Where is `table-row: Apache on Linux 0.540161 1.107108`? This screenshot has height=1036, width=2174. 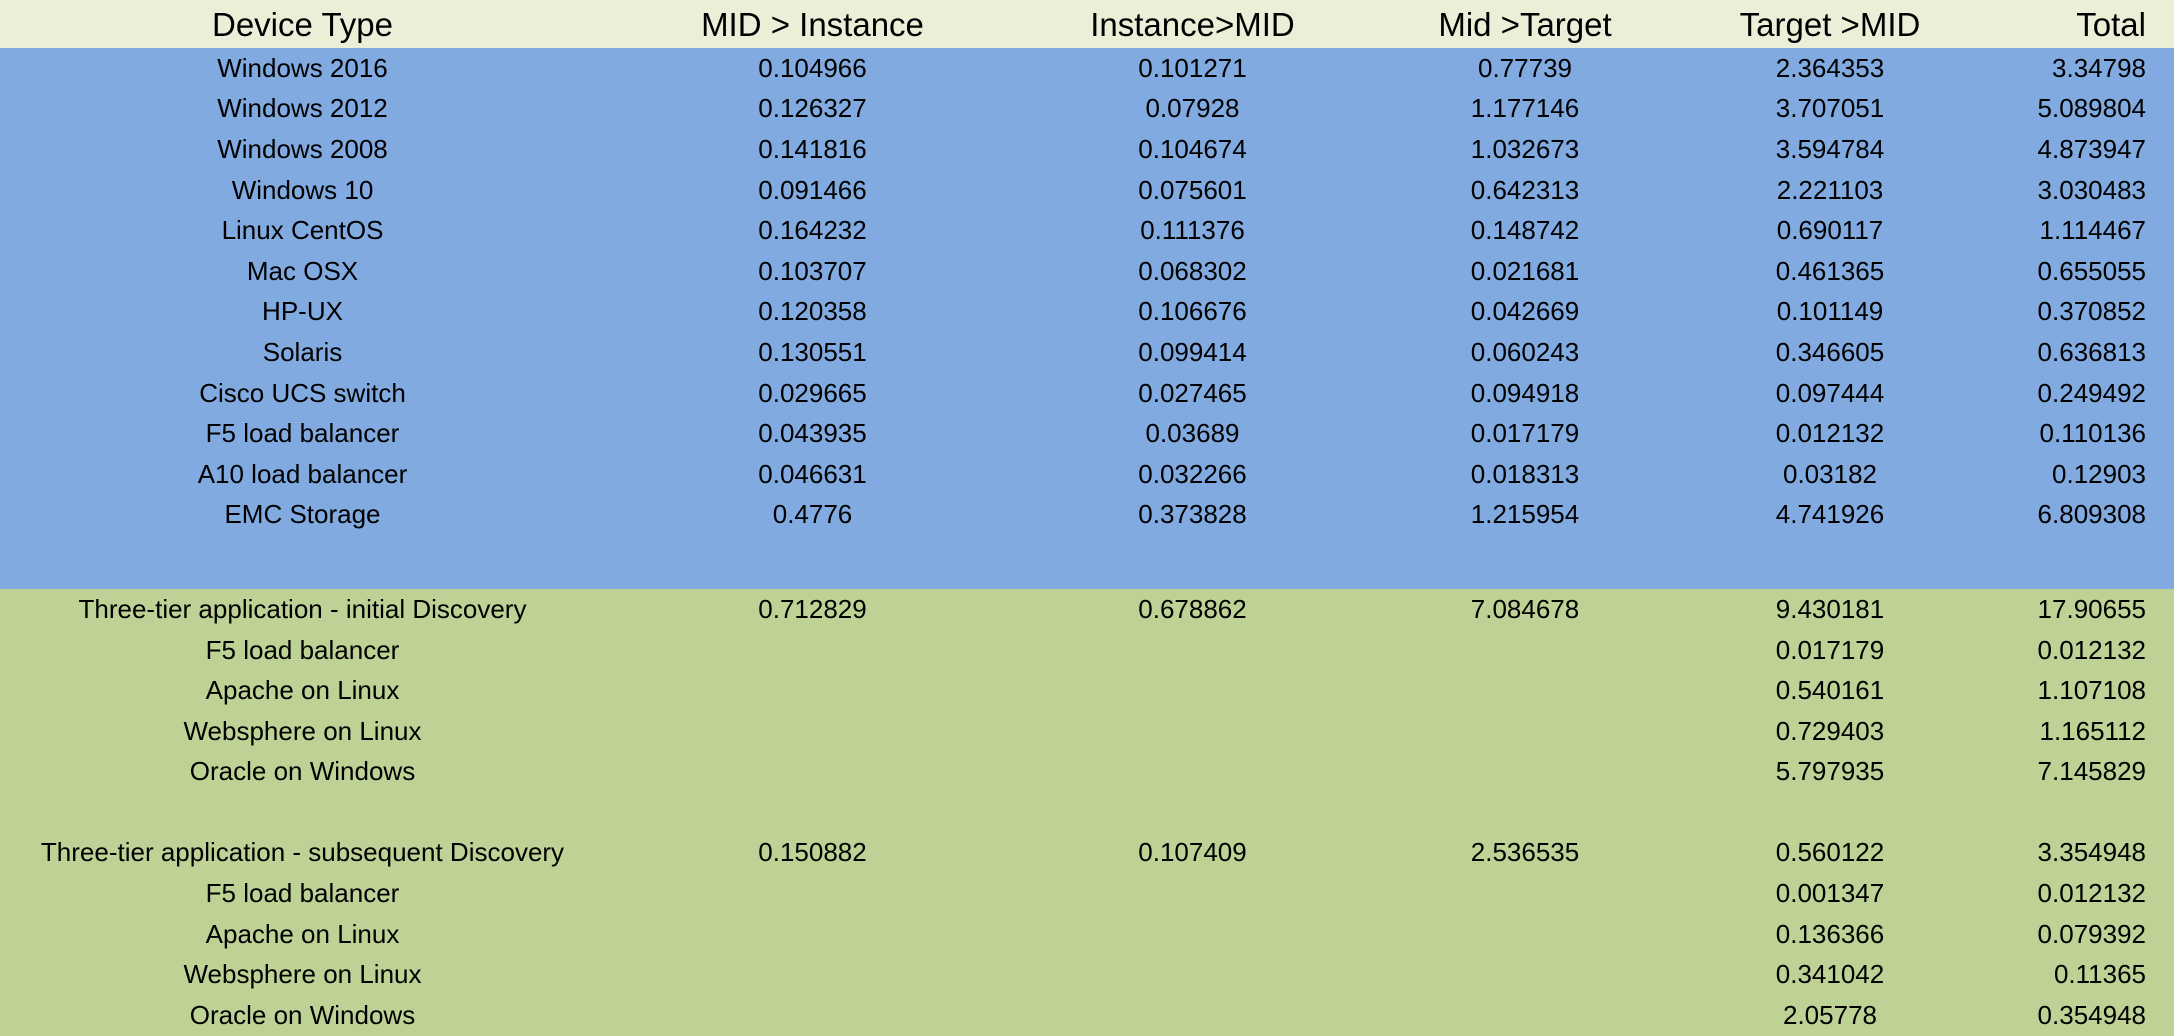 table-row: Apache on Linux 0.540161 1.107108 is located at coordinates (1087, 690).